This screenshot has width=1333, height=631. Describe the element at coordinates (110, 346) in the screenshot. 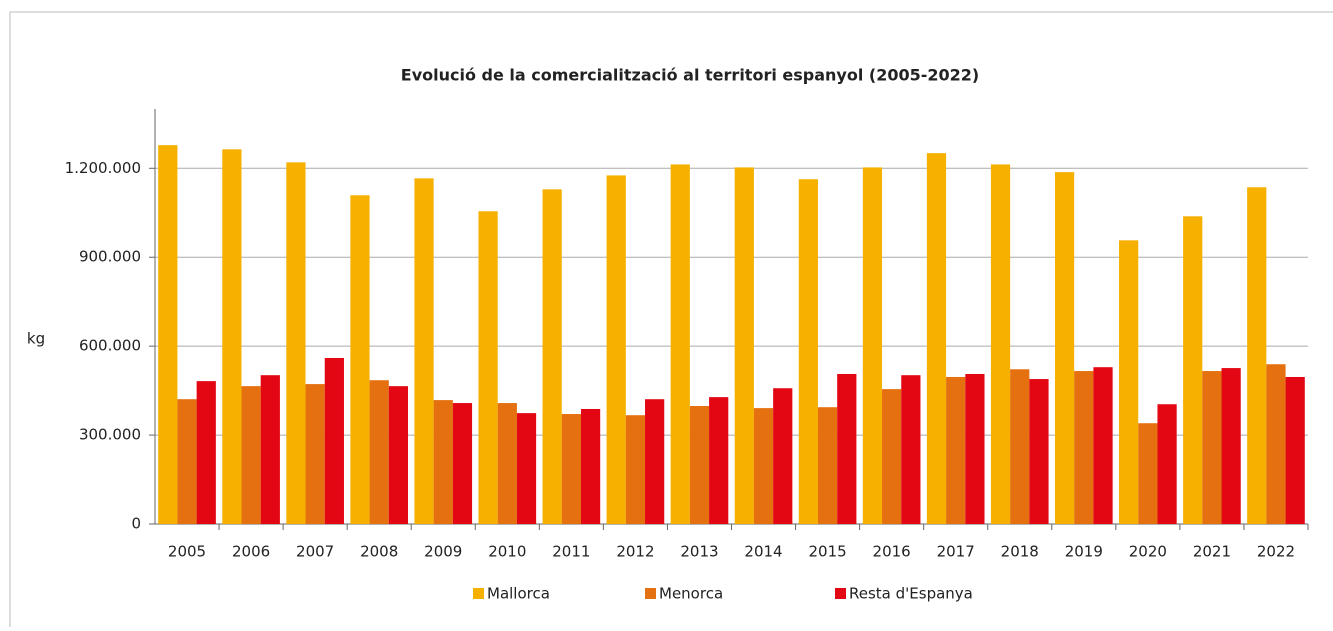

I see `y-tick-label: 600.000` at that location.